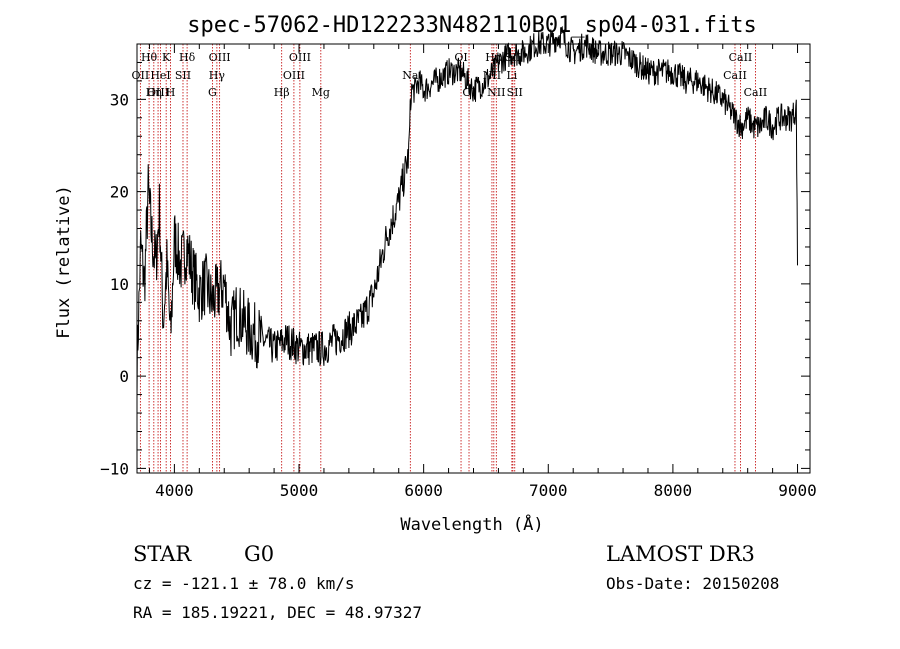 The image size is (900, 649). Describe the element at coordinates (673, 490) in the screenshot. I see `x-tick-label-4: 8000` at that location.